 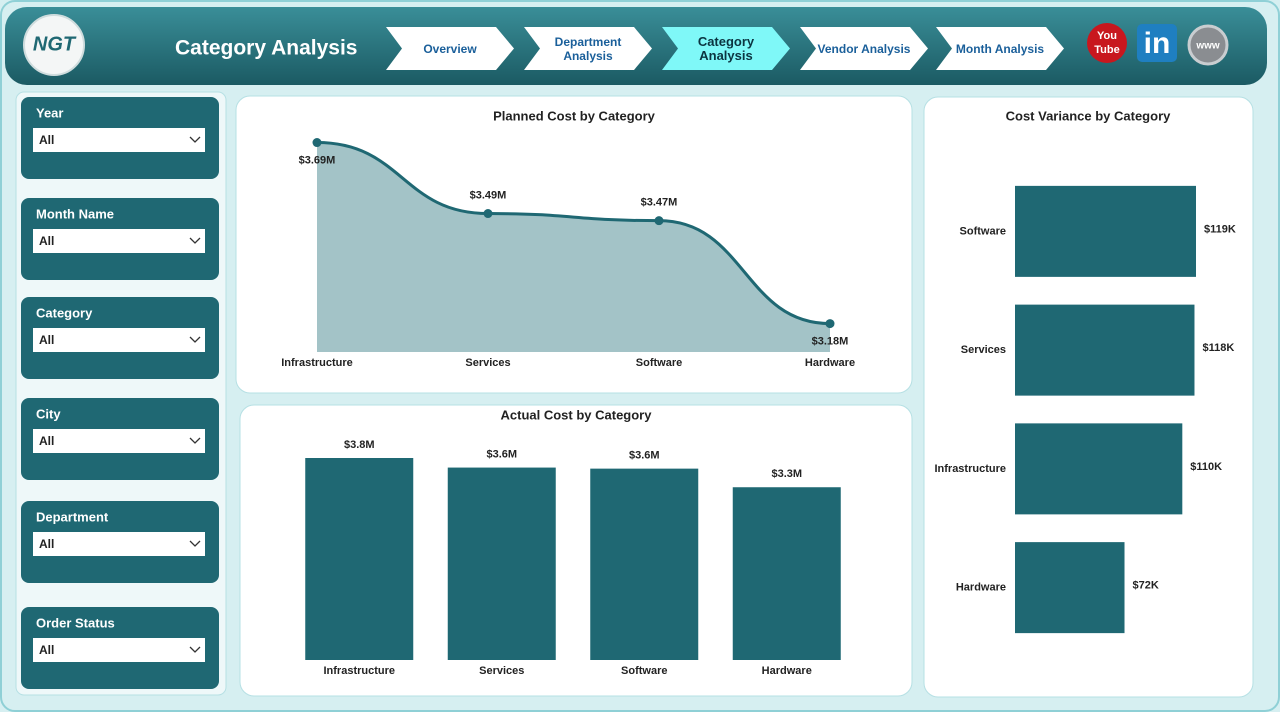 What do you see at coordinates (1146, 586) in the screenshot?
I see `value-label: $72K` at bounding box center [1146, 586].